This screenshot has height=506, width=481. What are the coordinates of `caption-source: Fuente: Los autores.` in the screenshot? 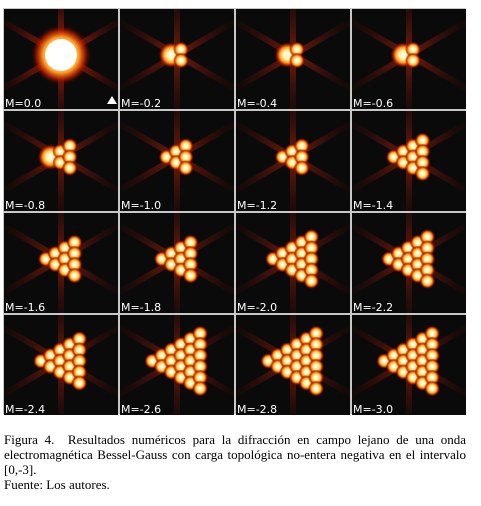 It's located at (57, 484).